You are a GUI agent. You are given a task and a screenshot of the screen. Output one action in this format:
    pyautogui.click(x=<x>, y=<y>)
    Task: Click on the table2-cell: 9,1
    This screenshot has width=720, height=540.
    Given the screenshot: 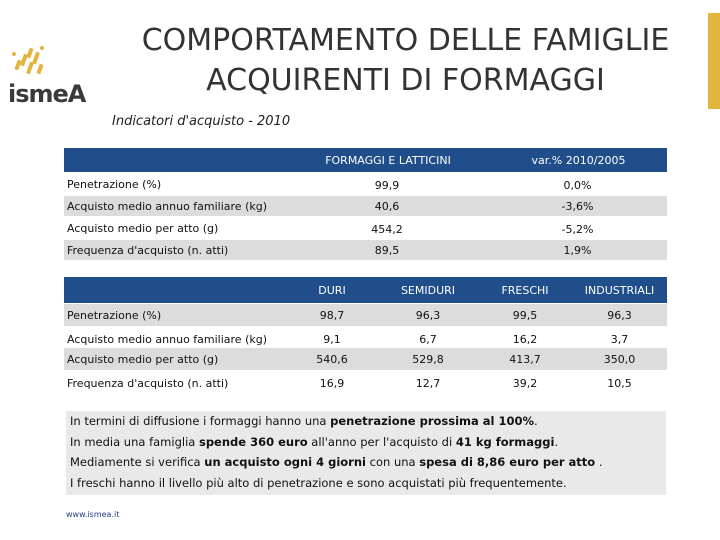 What is the action you would take?
    pyautogui.click(x=332, y=339)
    